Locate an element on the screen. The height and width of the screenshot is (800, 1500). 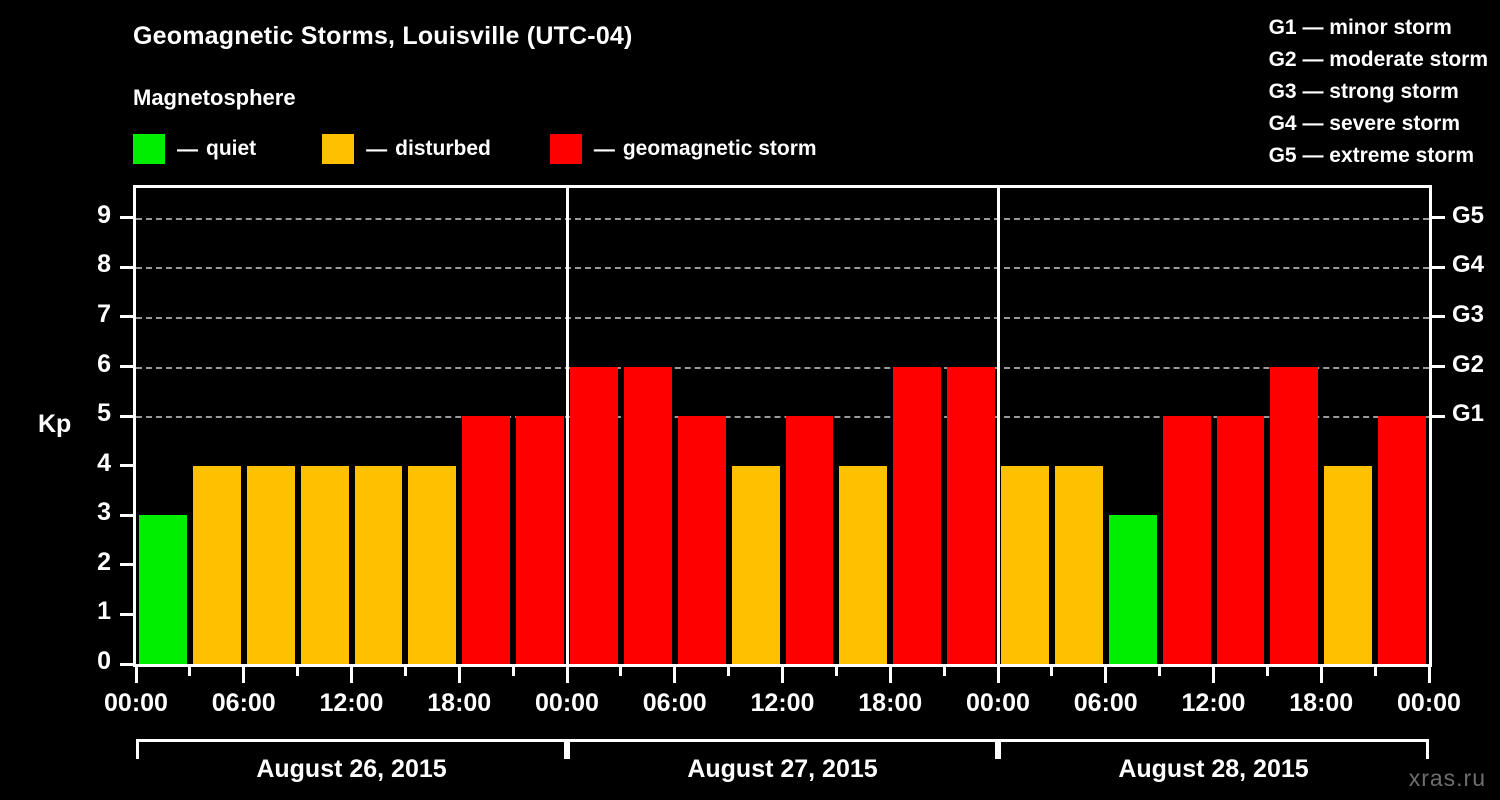
legend: — quiet — disturbed — geomagnetic storm is located at coordinates (475, 149).